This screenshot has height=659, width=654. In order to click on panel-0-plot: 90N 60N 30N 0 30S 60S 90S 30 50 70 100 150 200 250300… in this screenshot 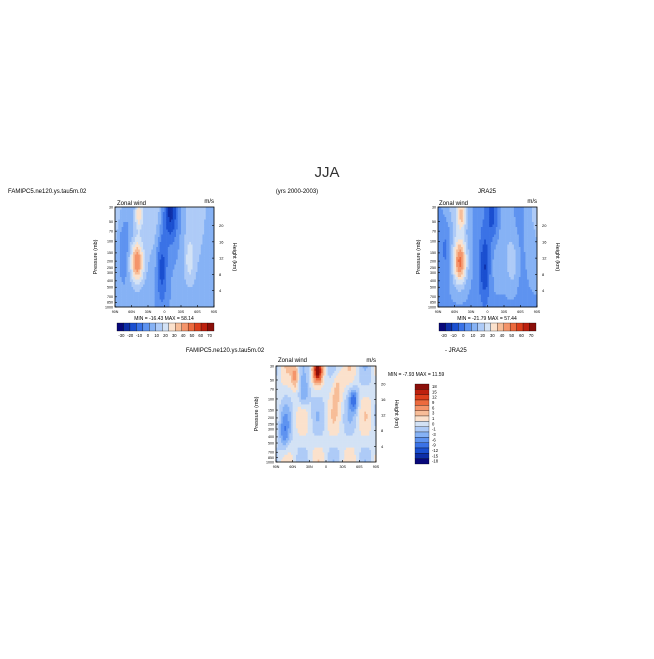, I will do `click(165, 259)`.